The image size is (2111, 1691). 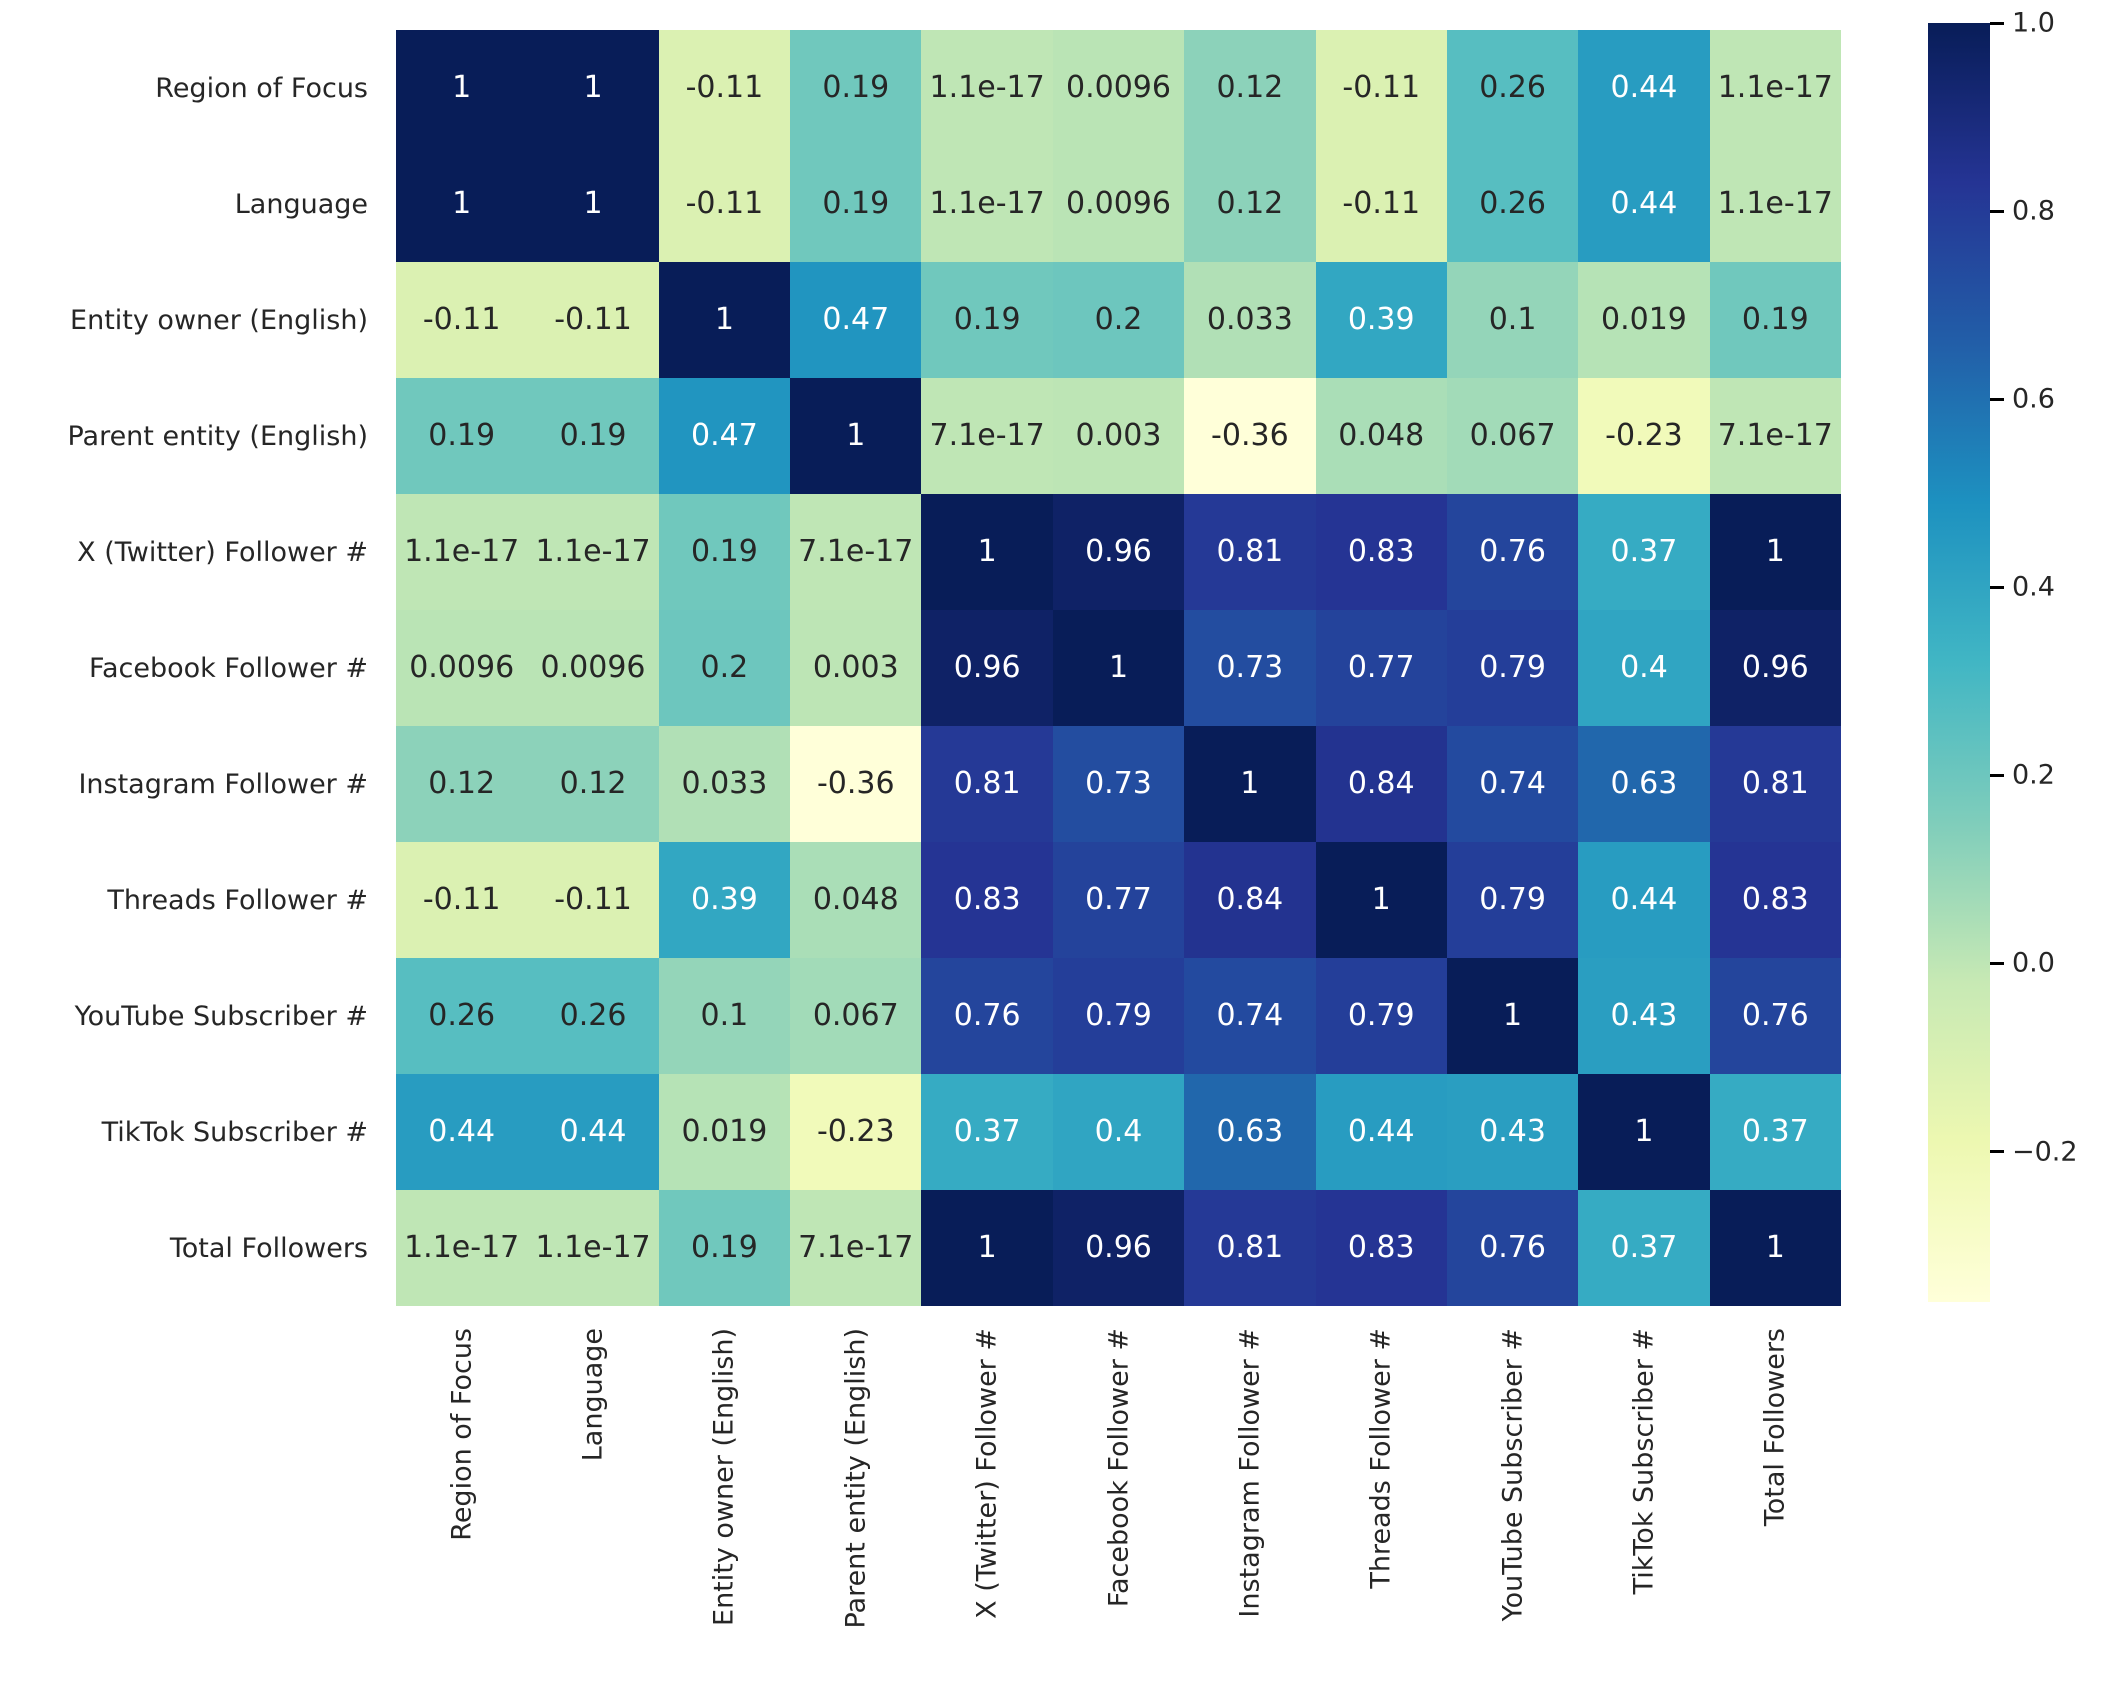 I want to click on heatmap-cell: 0.84, so click(x=1381, y=784).